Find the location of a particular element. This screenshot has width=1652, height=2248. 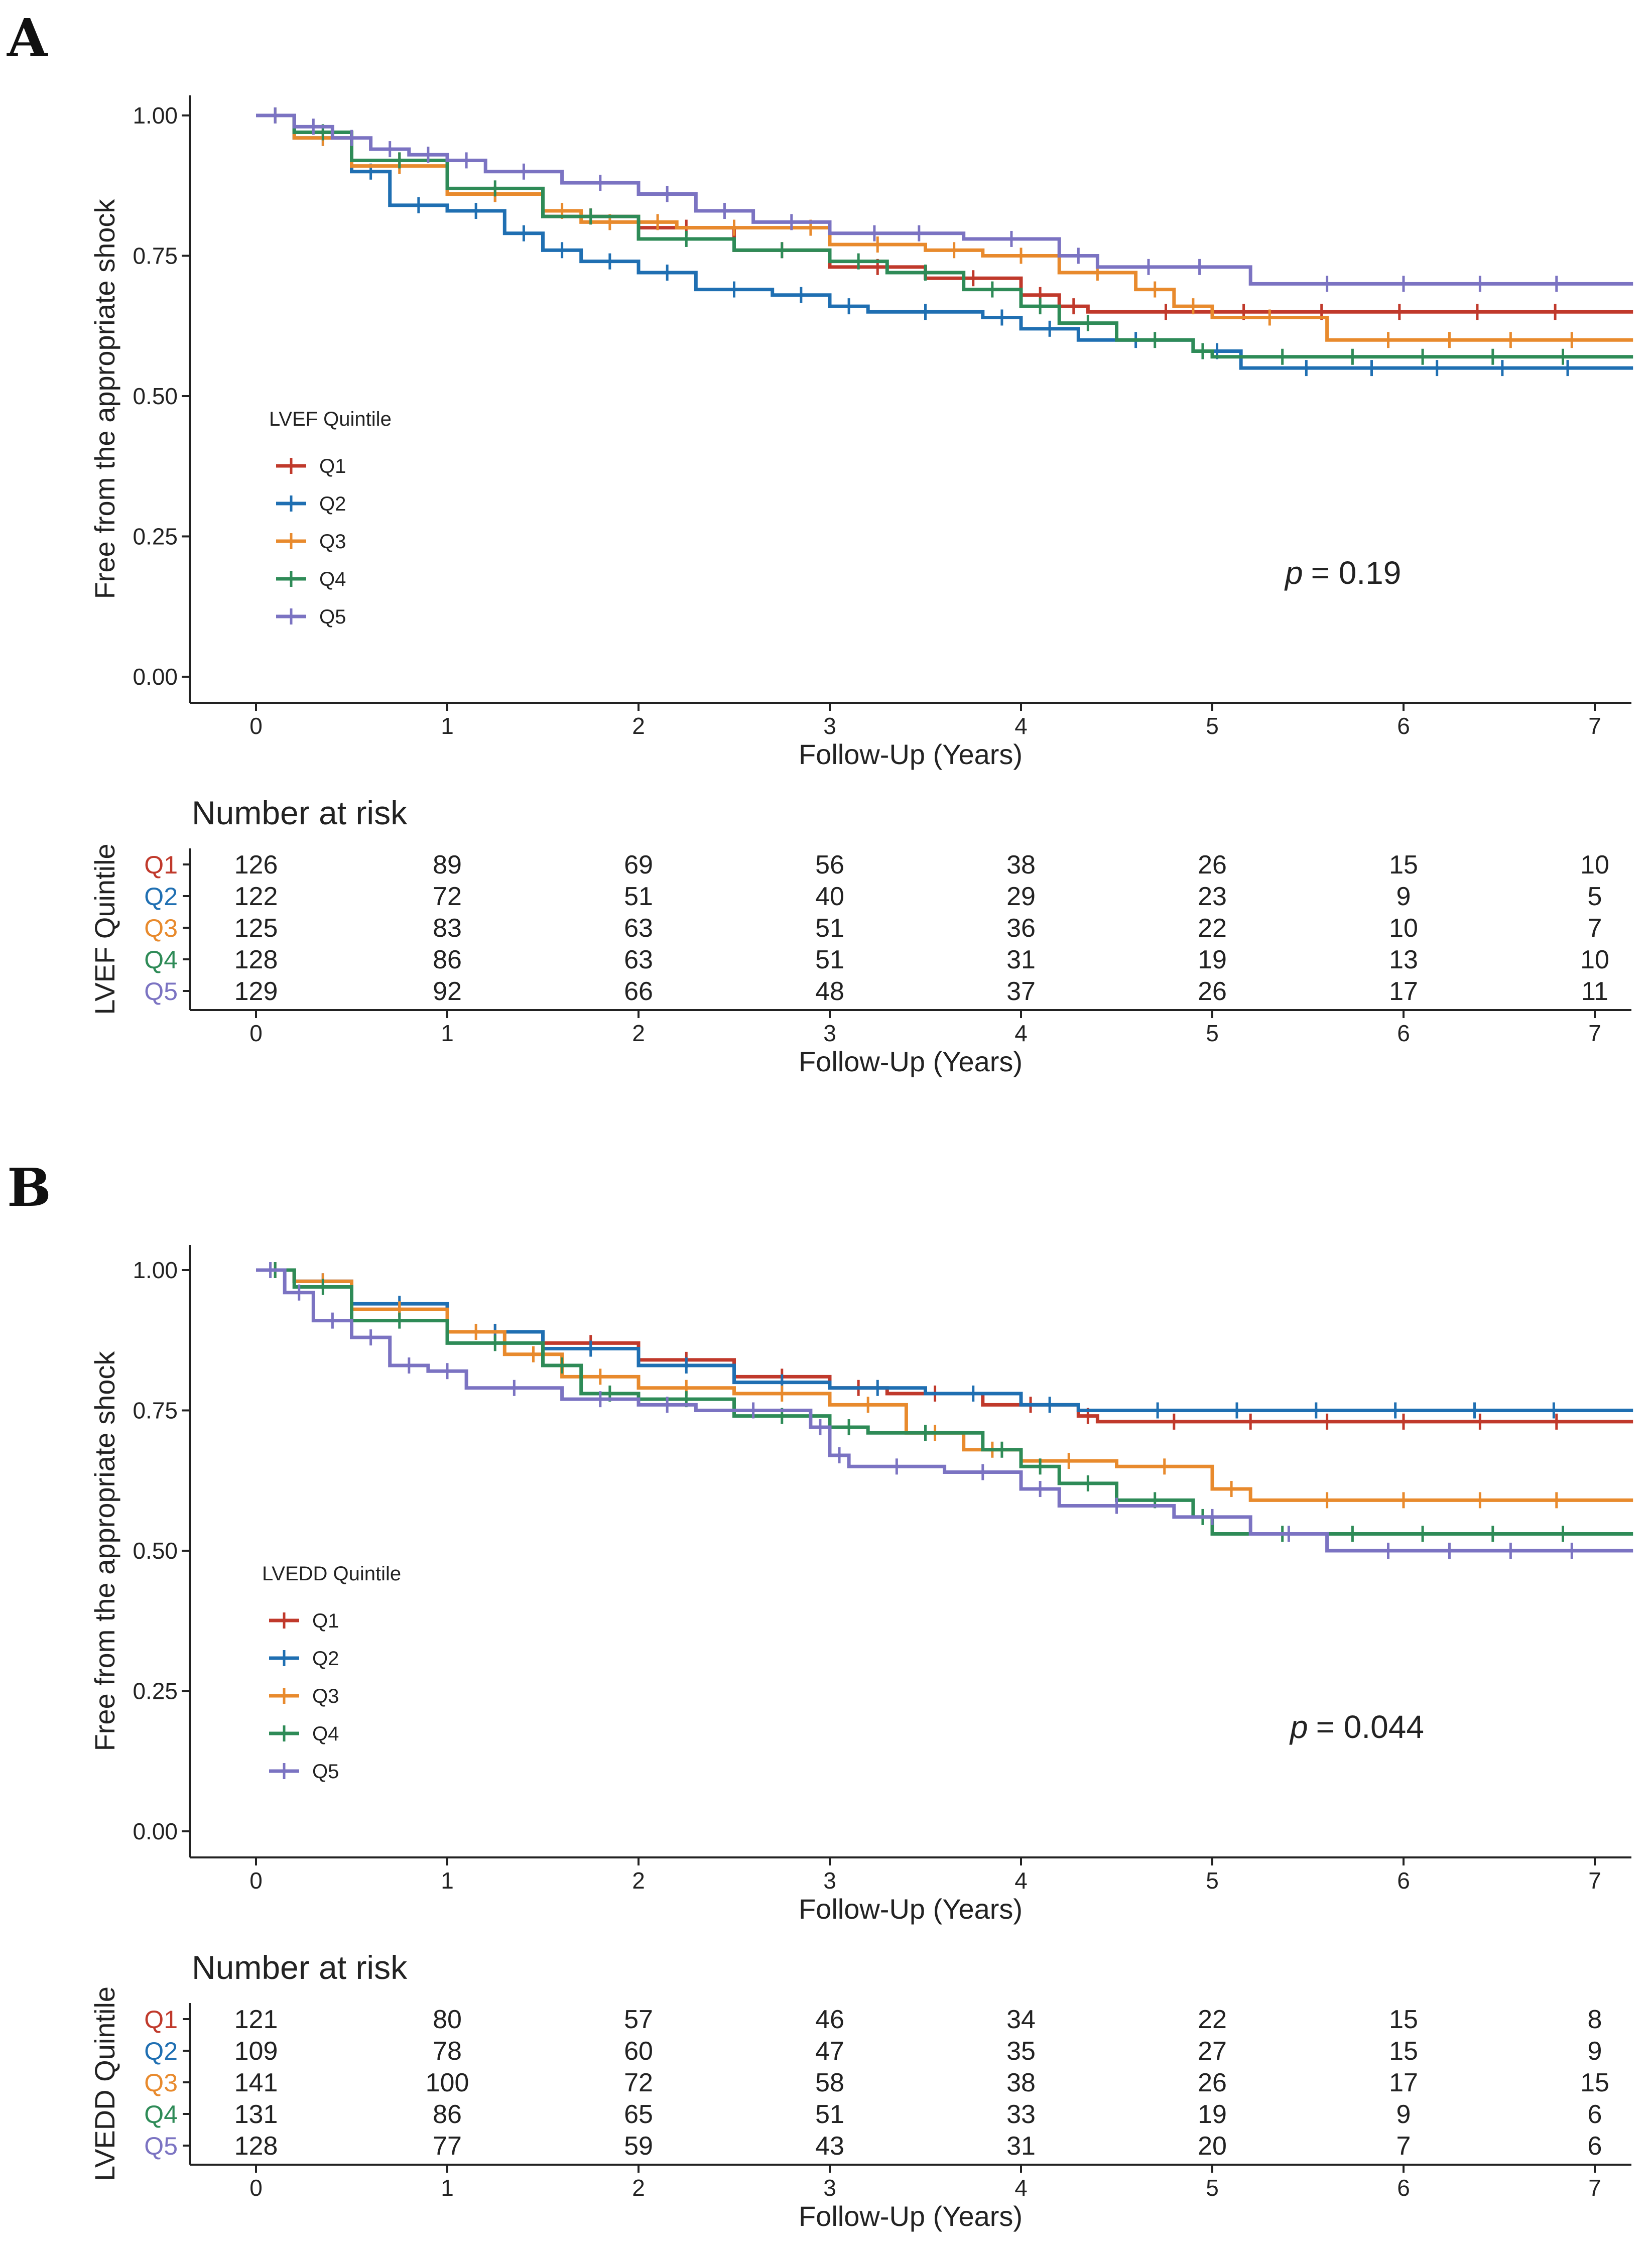

km-curve-q5 is located at coordinates (944, 199).